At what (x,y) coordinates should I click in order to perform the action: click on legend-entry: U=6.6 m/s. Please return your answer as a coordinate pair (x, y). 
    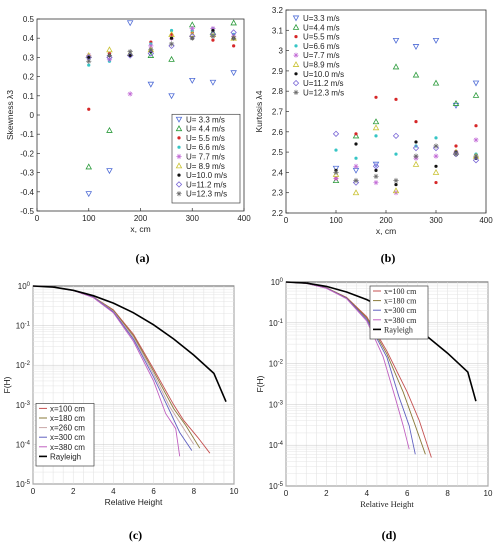
    Looking at the image, I should click on (321, 46).